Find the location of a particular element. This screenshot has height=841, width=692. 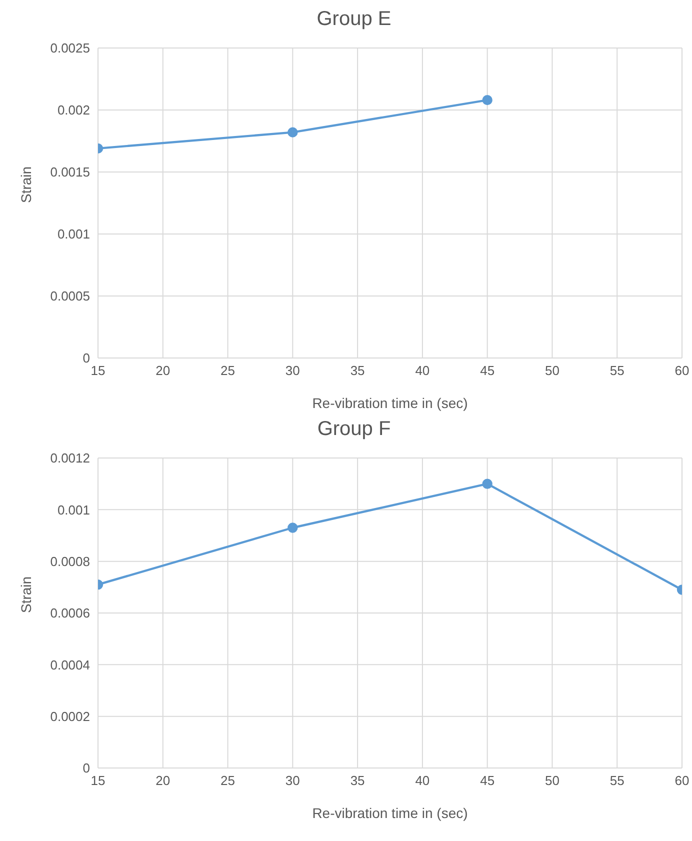

y-tick-label: 0.0004 is located at coordinates (70, 664).